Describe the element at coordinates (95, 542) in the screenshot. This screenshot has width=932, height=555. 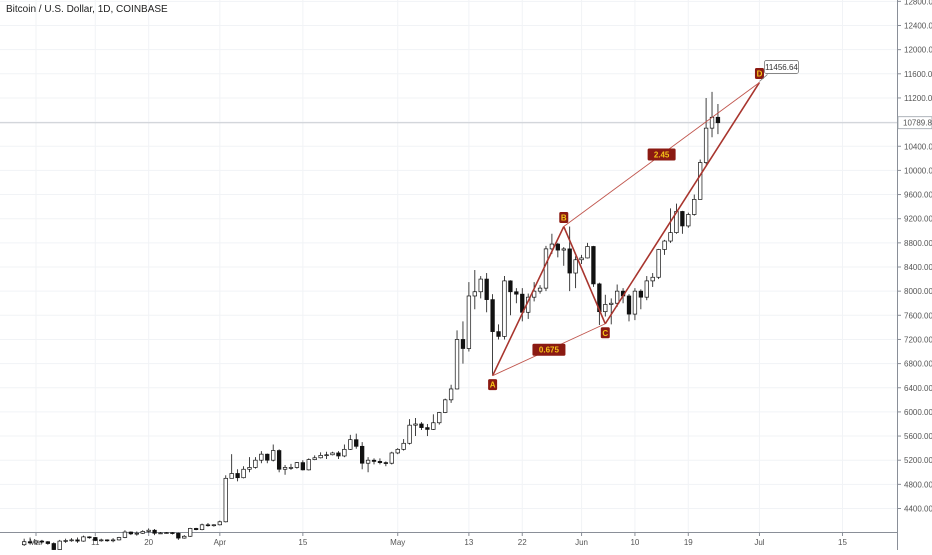
I see `x-tick-label: 11` at that location.